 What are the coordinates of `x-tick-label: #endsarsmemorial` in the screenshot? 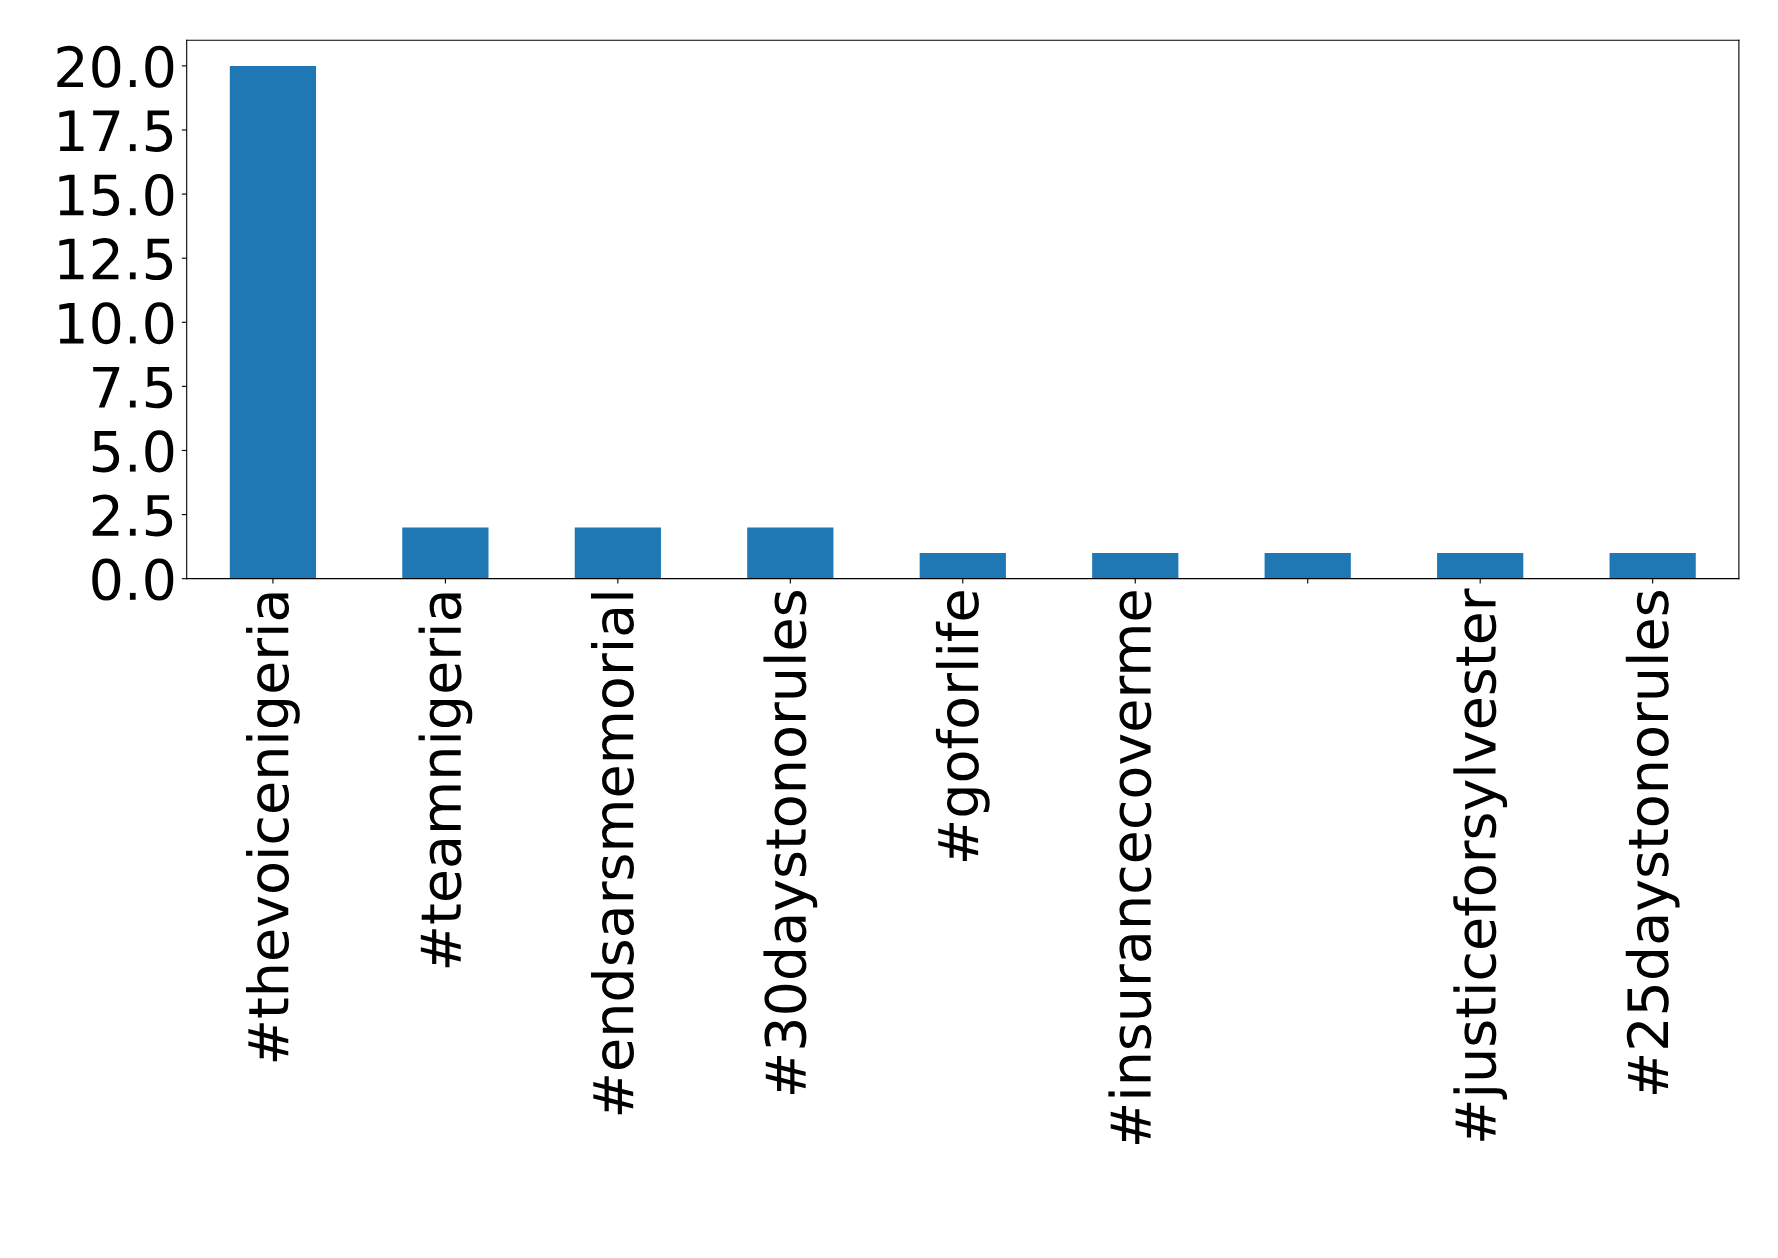 It's located at (612, 854).